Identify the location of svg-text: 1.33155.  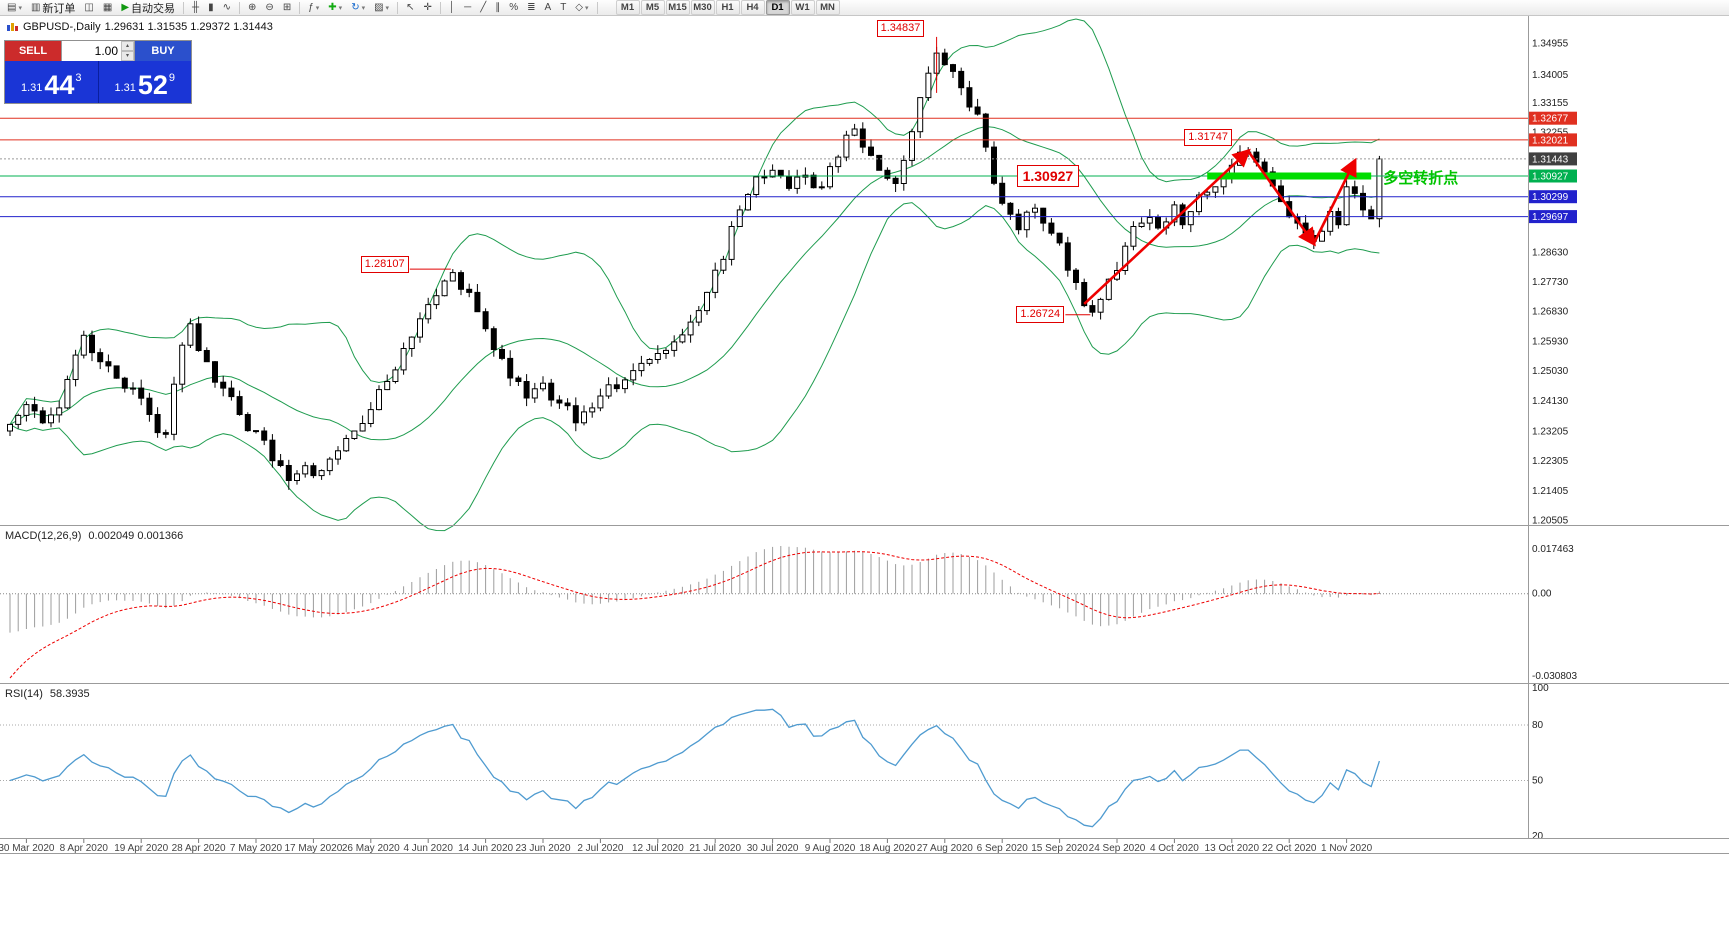
(1550, 103).